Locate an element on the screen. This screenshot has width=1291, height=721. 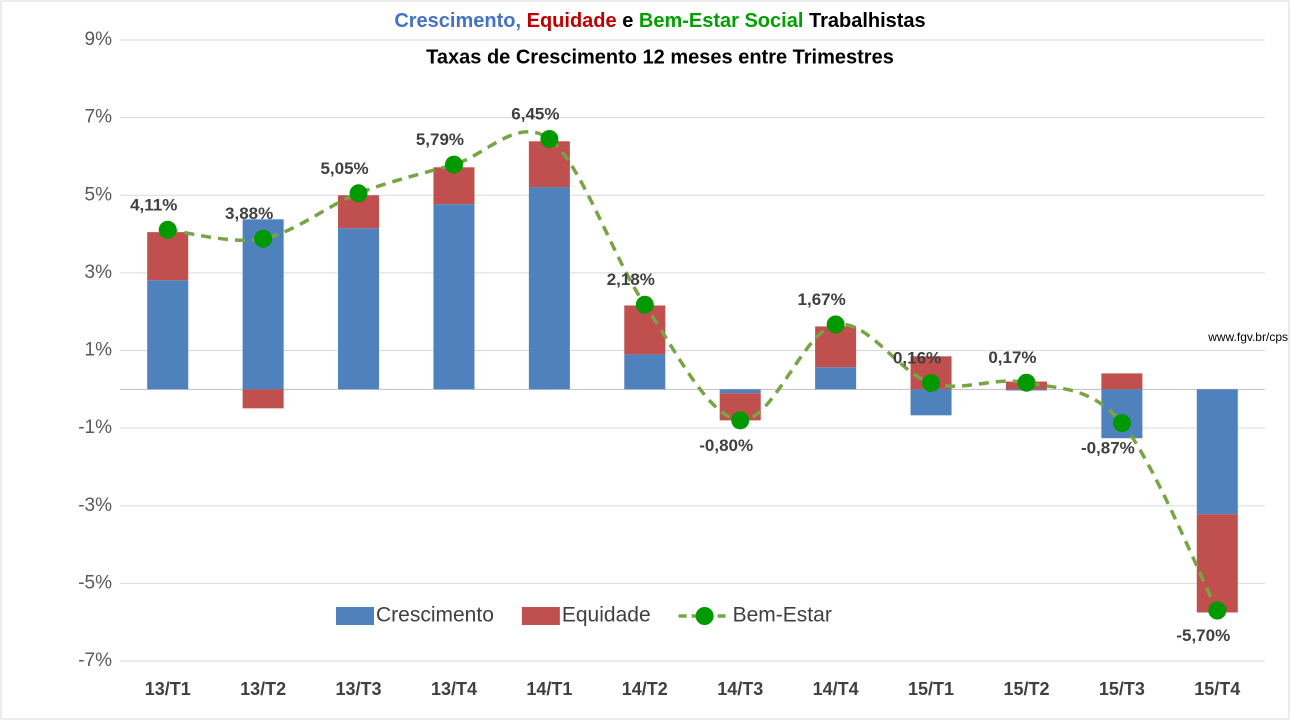
value-label: 5,79% is located at coordinates (440, 139).